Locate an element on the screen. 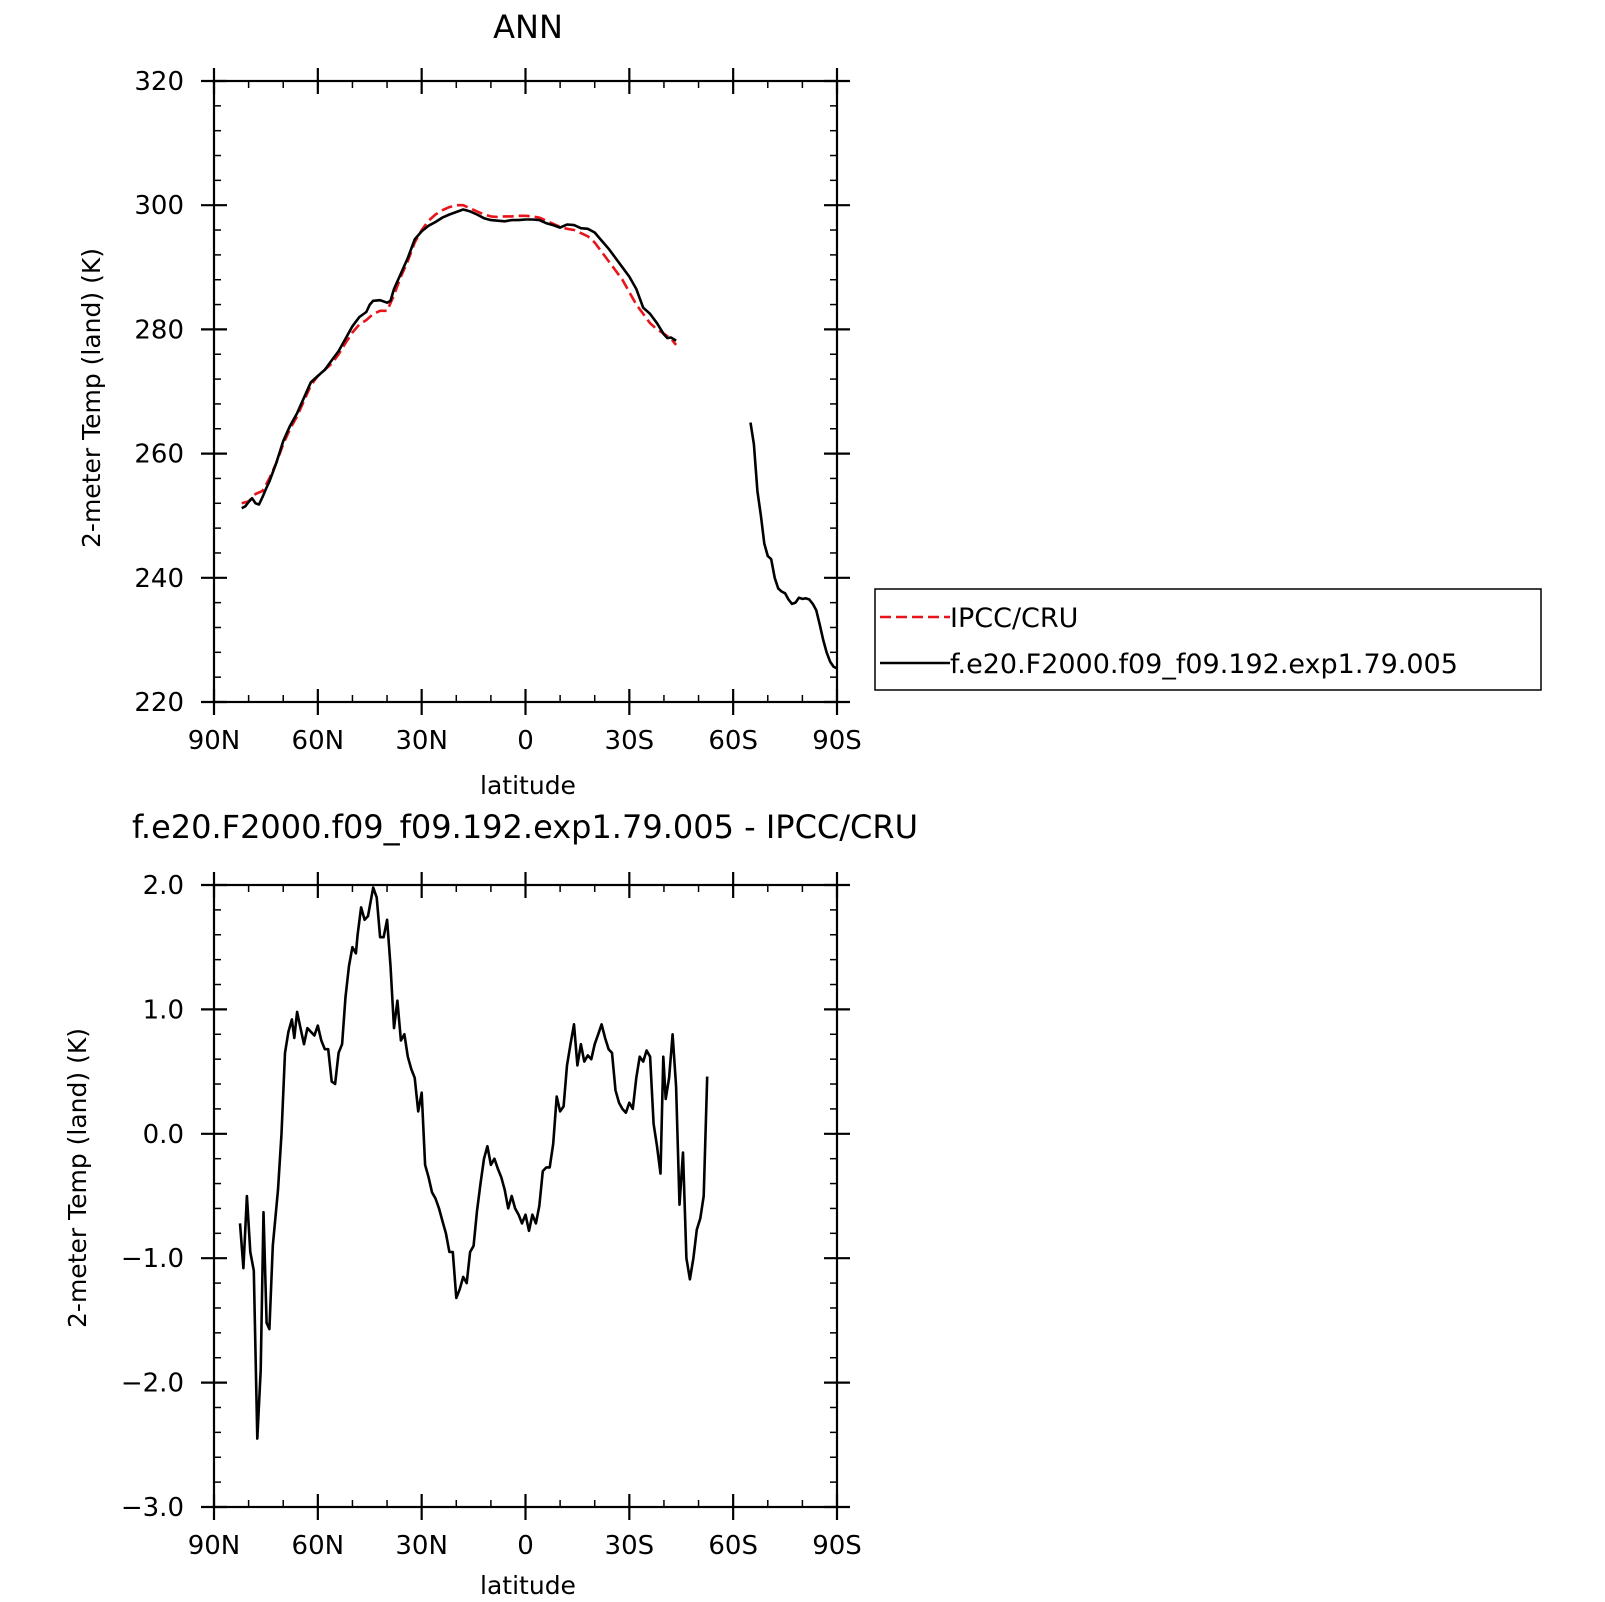 The width and height of the screenshot is (1605, 1602). y-tick-label: 300 is located at coordinates (159, 206).